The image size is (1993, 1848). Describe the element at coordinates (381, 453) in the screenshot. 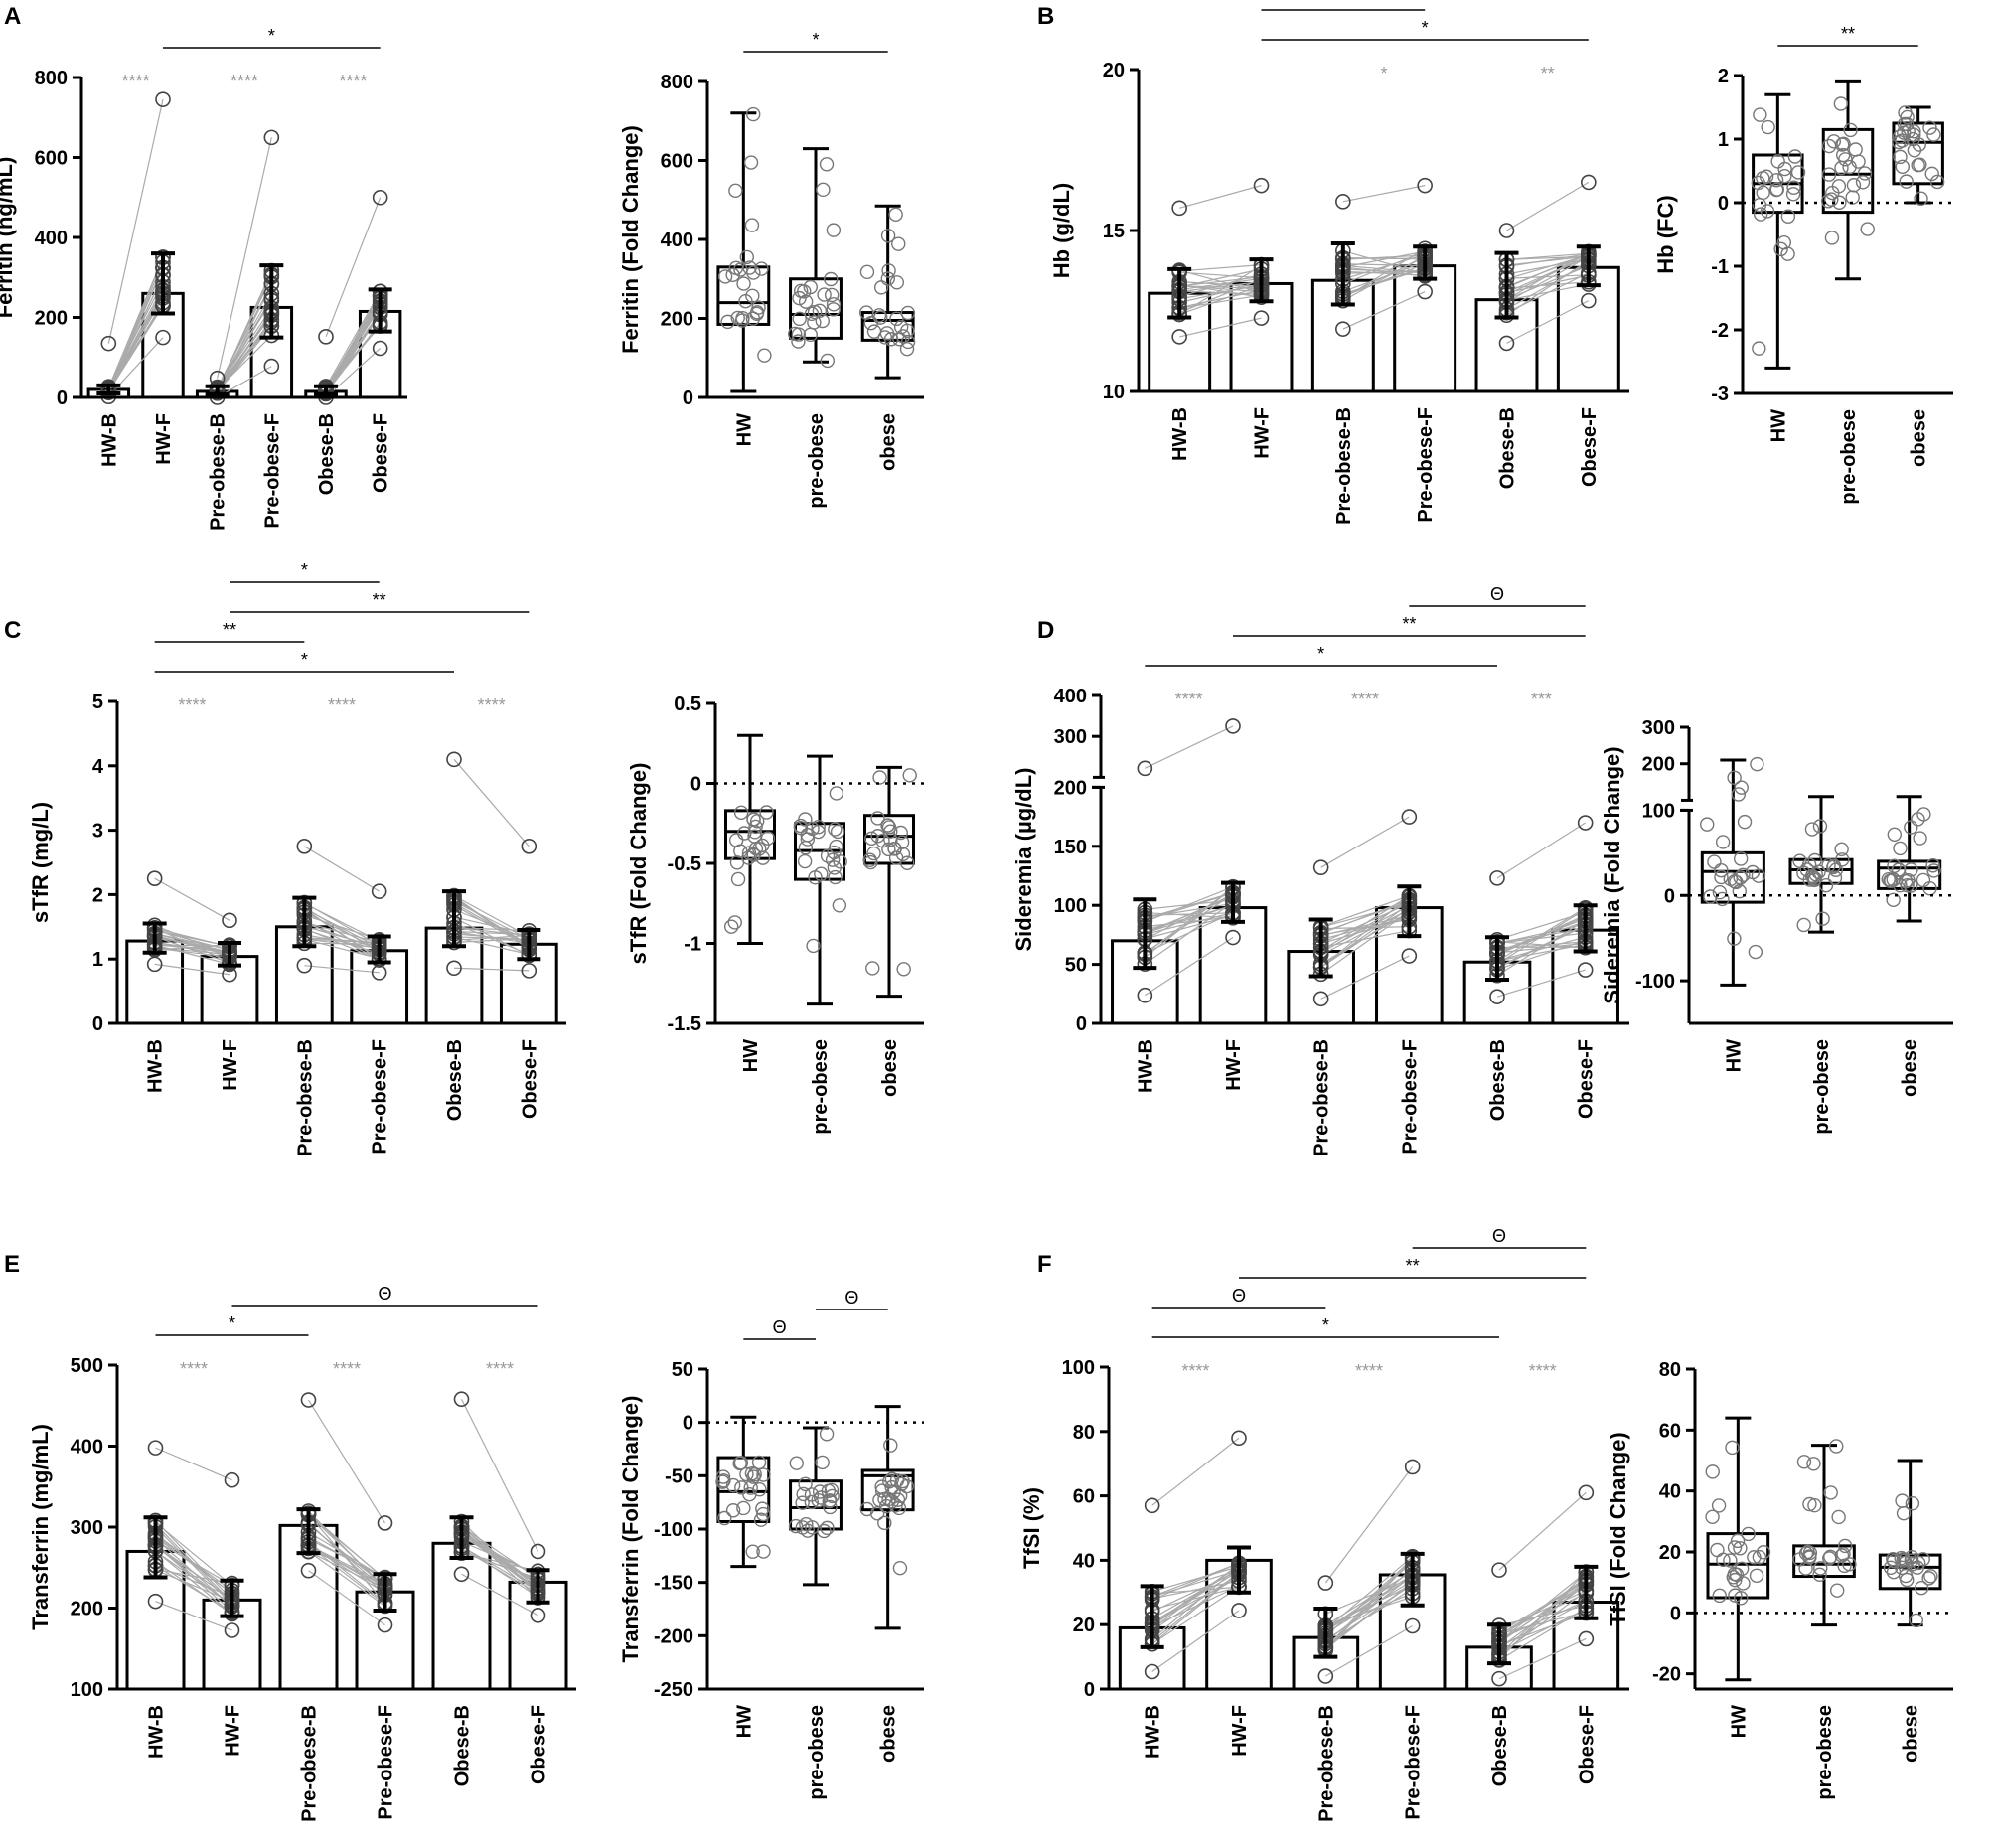

I see `category-label: Obese-F` at that location.